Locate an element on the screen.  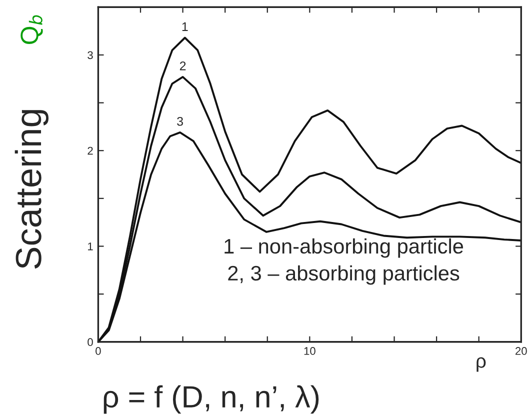
x-tick-label: 20 is located at coordinates (521, 351).